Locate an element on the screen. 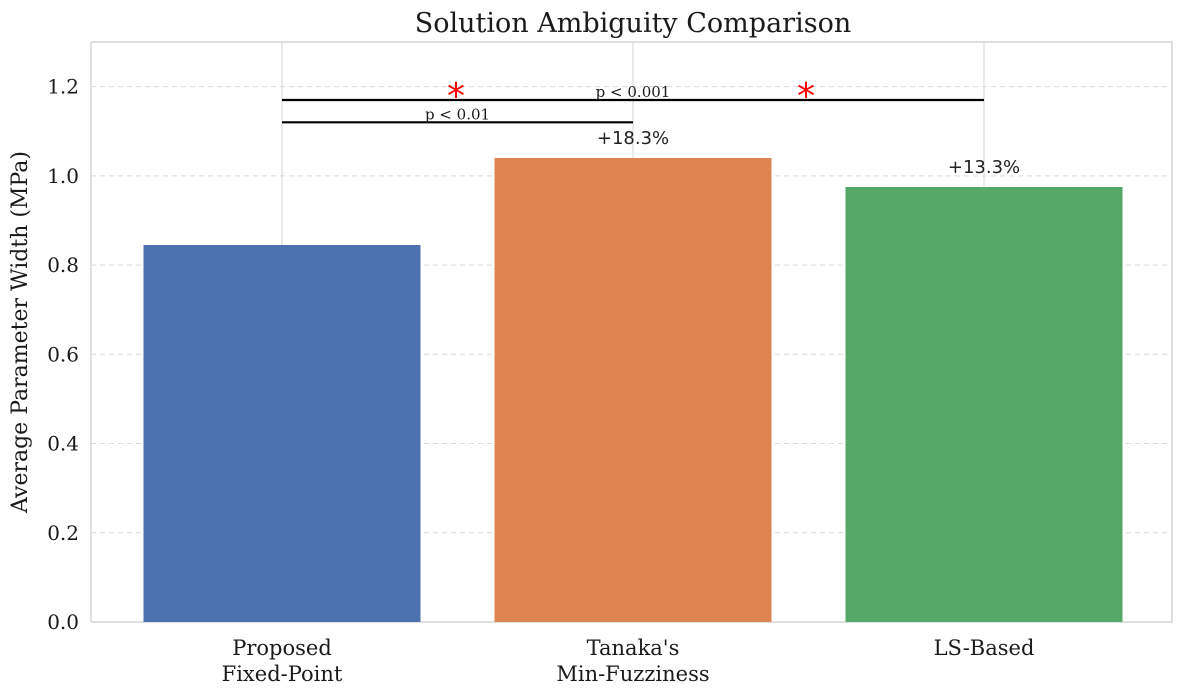  y-tick-label: 0.6 is located at coordinates (63, 354).